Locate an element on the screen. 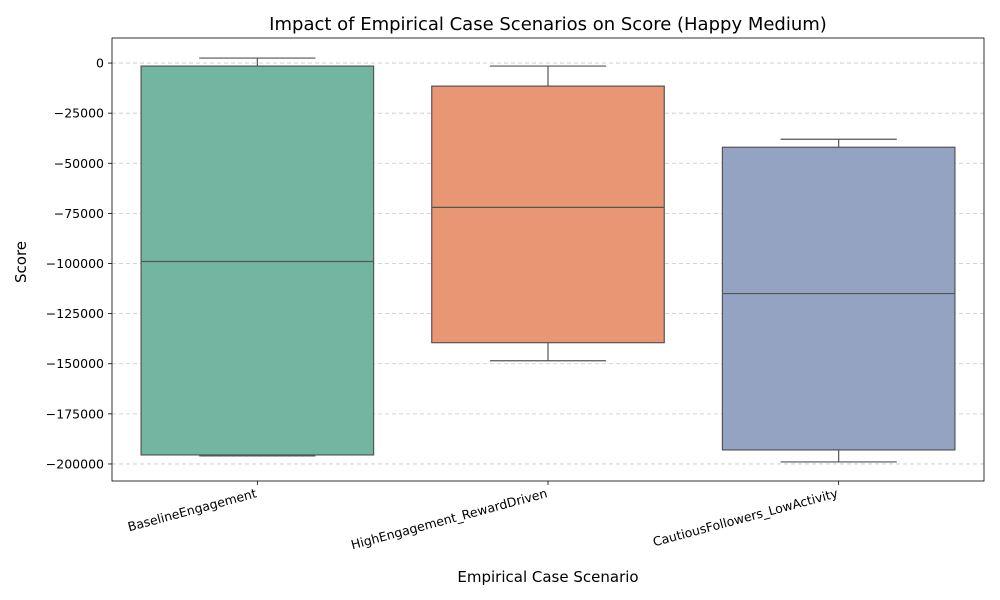 The image size is (1000, 600). y-tick-label: −175000 is located at coordinates (75, 413).